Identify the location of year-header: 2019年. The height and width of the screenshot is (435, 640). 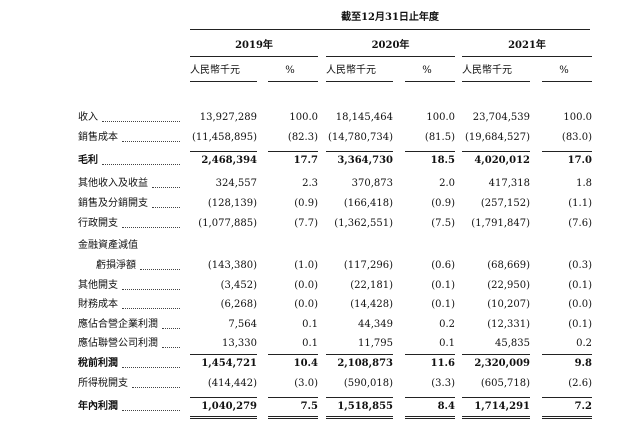
(254, 45).